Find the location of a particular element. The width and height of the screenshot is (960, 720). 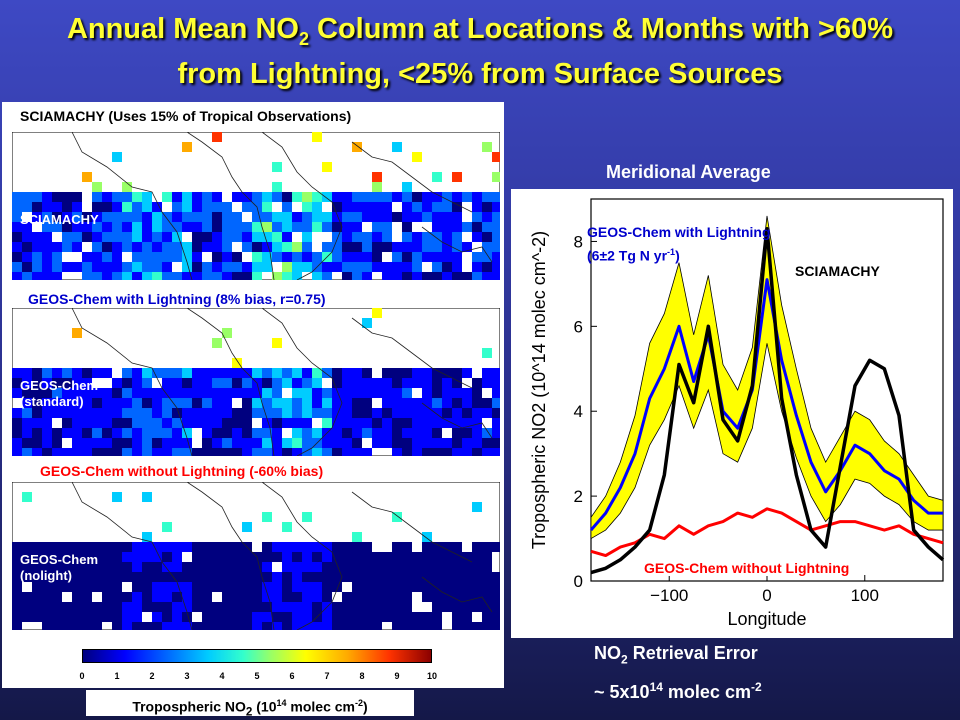

colorbar-tick: 10 is located at coordinates (432, 676).